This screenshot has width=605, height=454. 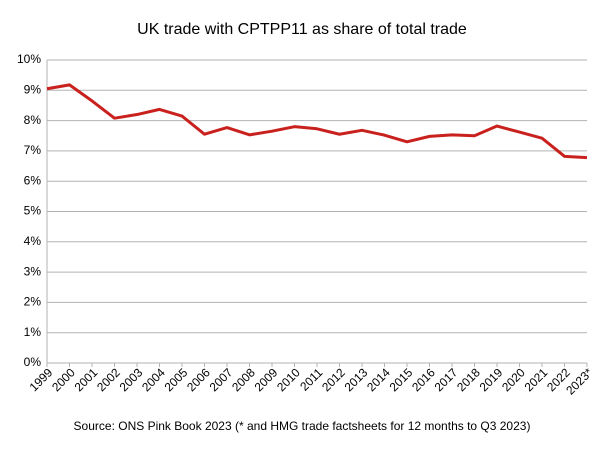 What do you see at coordinates (536, 379) in the screenshot?
I see `x-tick-label: 2021` at bounding box center [536, 379].